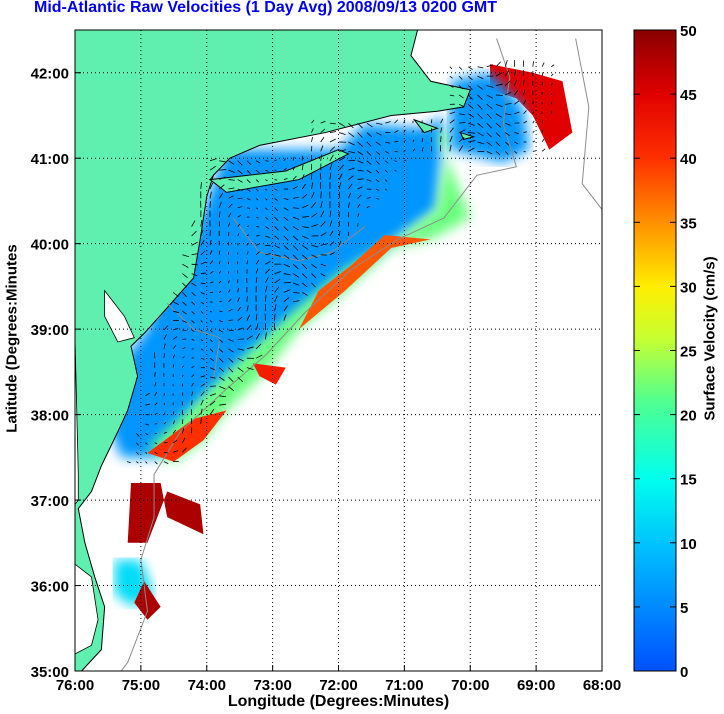  What do you see at coordinates (279, 171) in the screenshot?
I see `long-island-land` at bounding box center [279, 171].